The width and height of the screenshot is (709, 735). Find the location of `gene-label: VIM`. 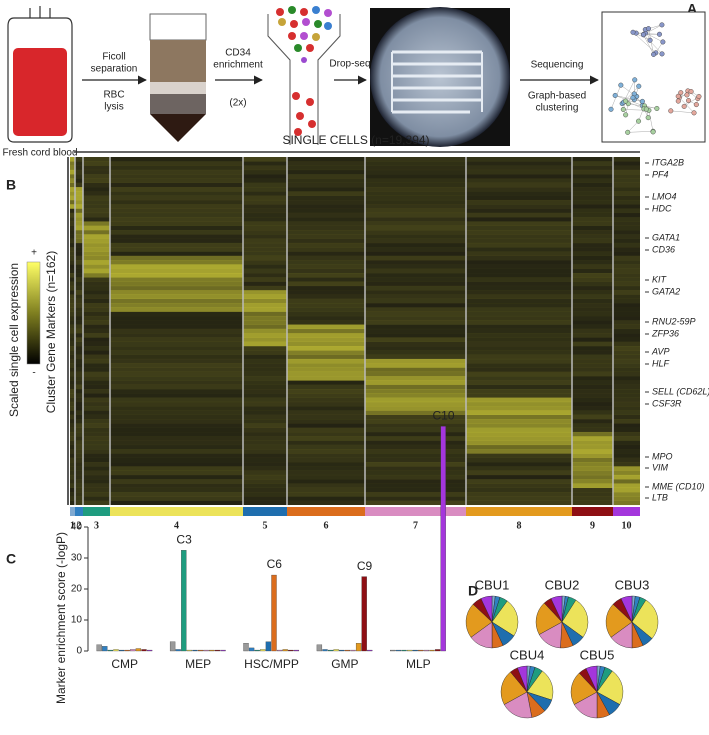

gene-label: VIM is located at coordinates (660, 467).